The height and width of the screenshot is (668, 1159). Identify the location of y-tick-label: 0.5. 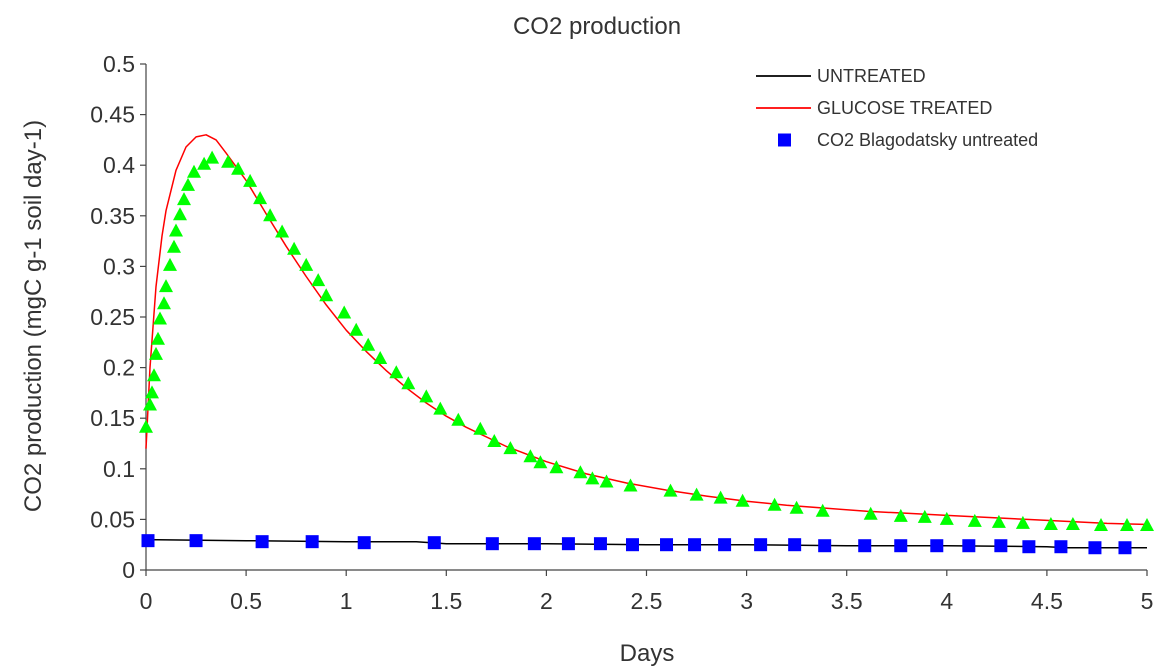
(119, 64).